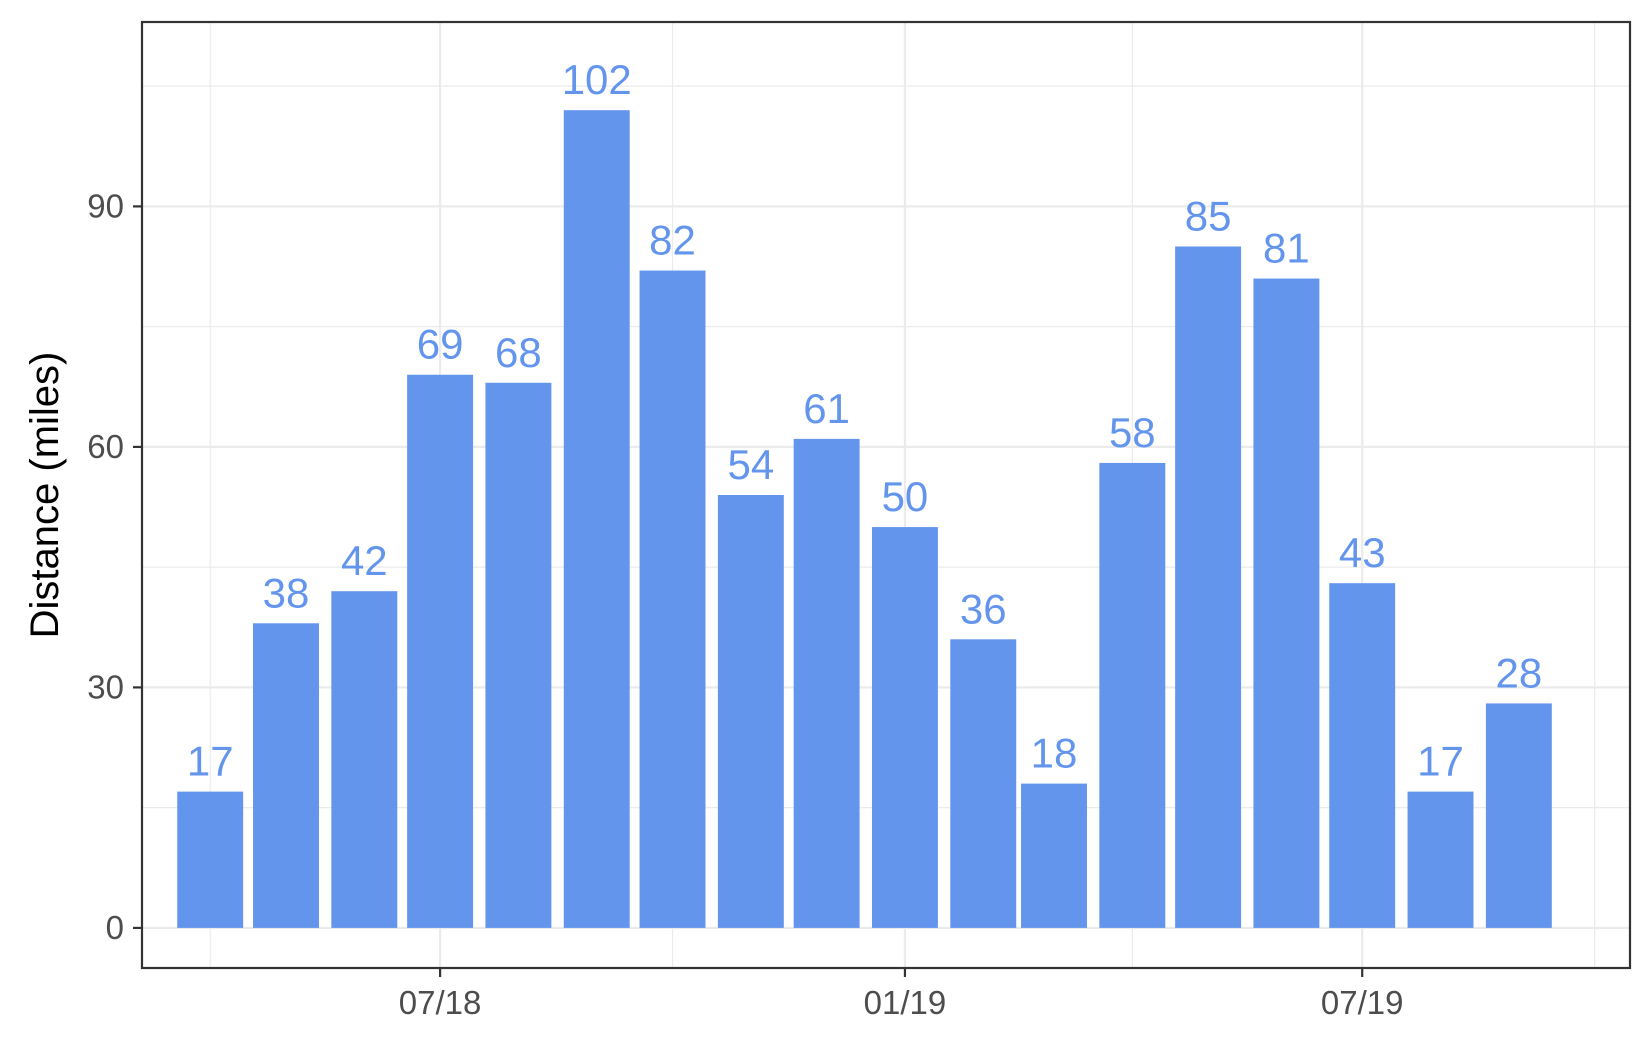 The image size is (1650, 1050). I want to click on data-label: 38, so click(286, 592).